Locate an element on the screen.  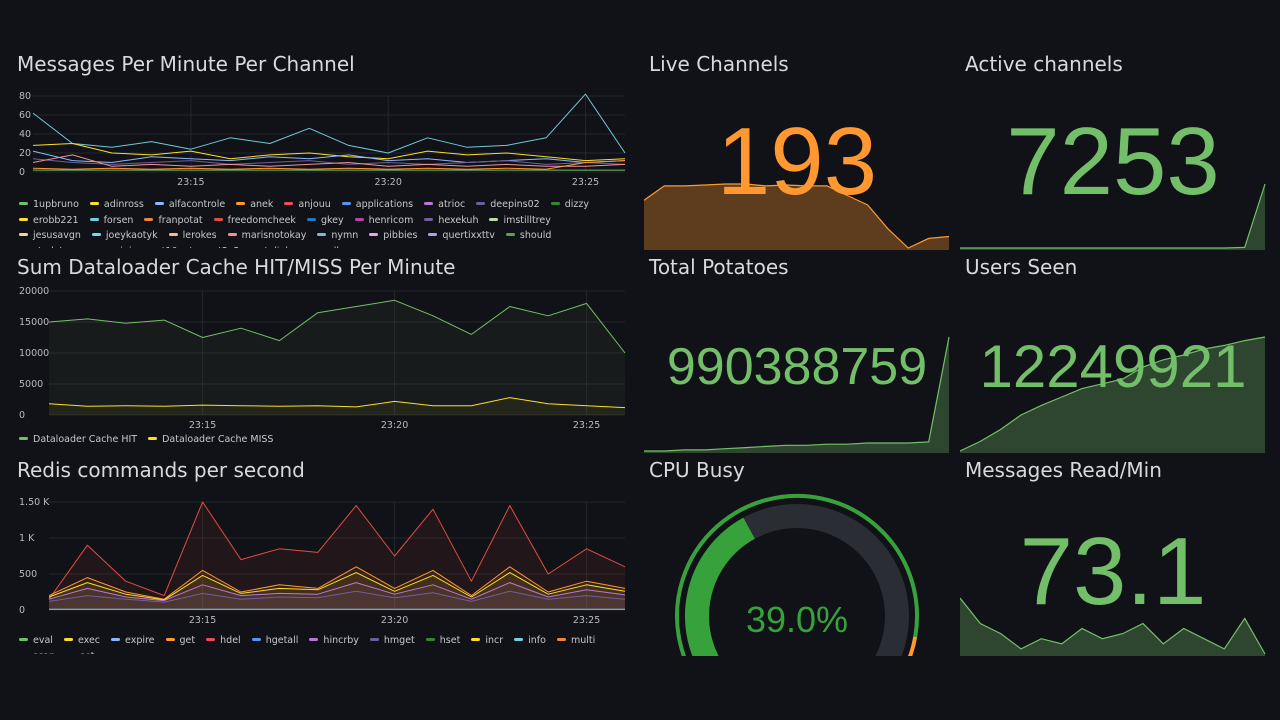
gauge-value-arc is located at coordinates (720, 586).